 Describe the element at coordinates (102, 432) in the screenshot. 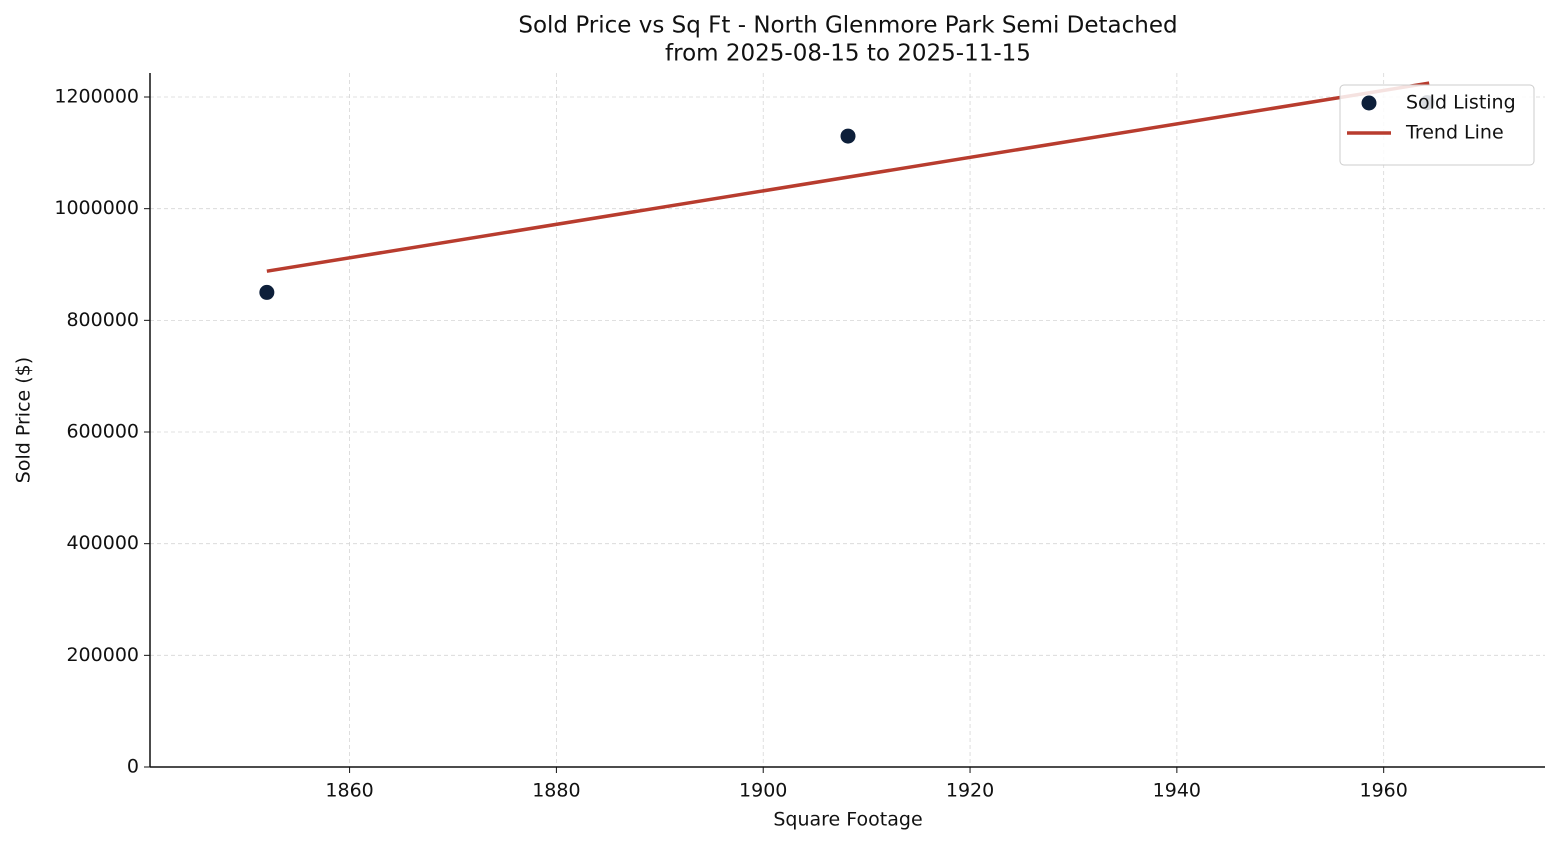

I see `y-tick-label: 600000` at that location.